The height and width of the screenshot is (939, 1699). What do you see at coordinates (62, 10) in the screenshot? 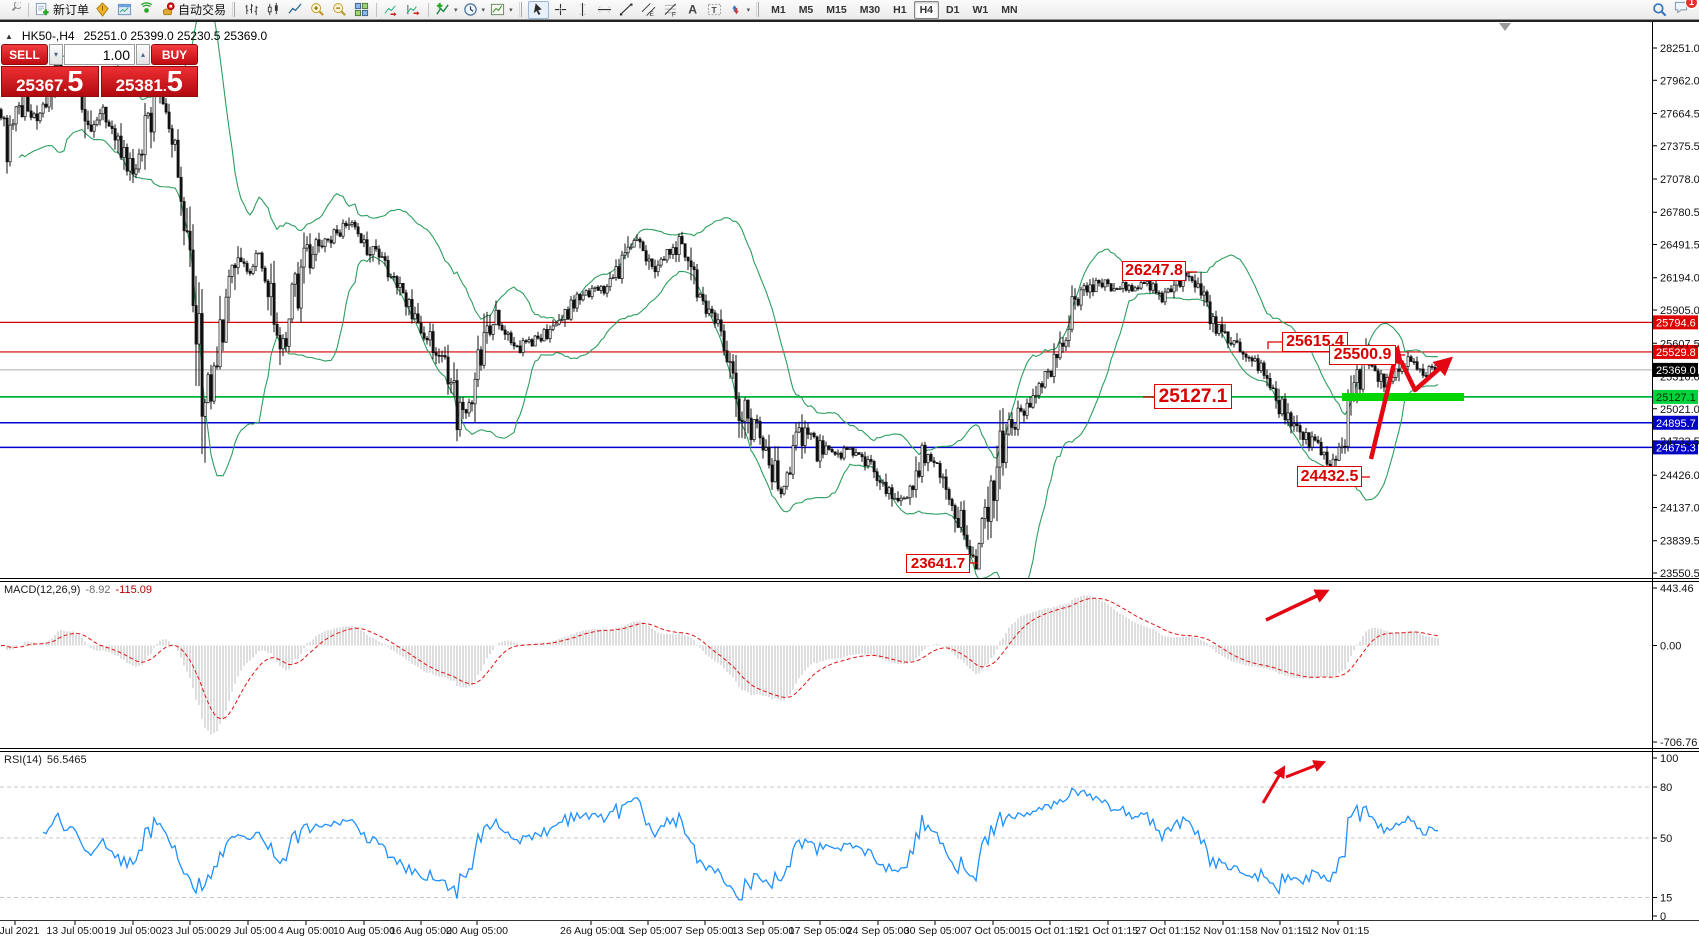
I see `new-order-icon: 新订单` at bounding box center [62, 10].